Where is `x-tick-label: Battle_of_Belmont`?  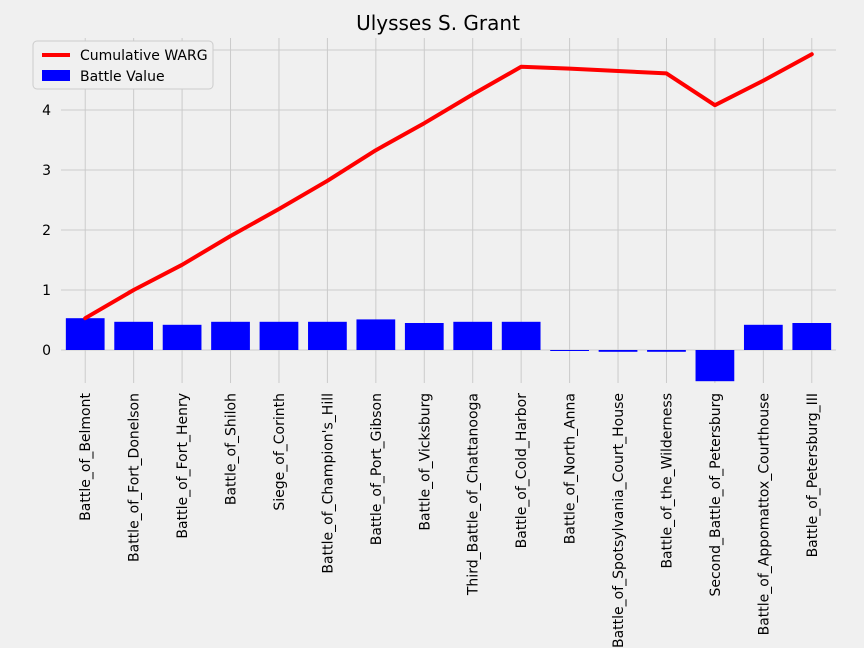 x-tick-label: Battle_of_Belmont is located at coordinates (86, 457).